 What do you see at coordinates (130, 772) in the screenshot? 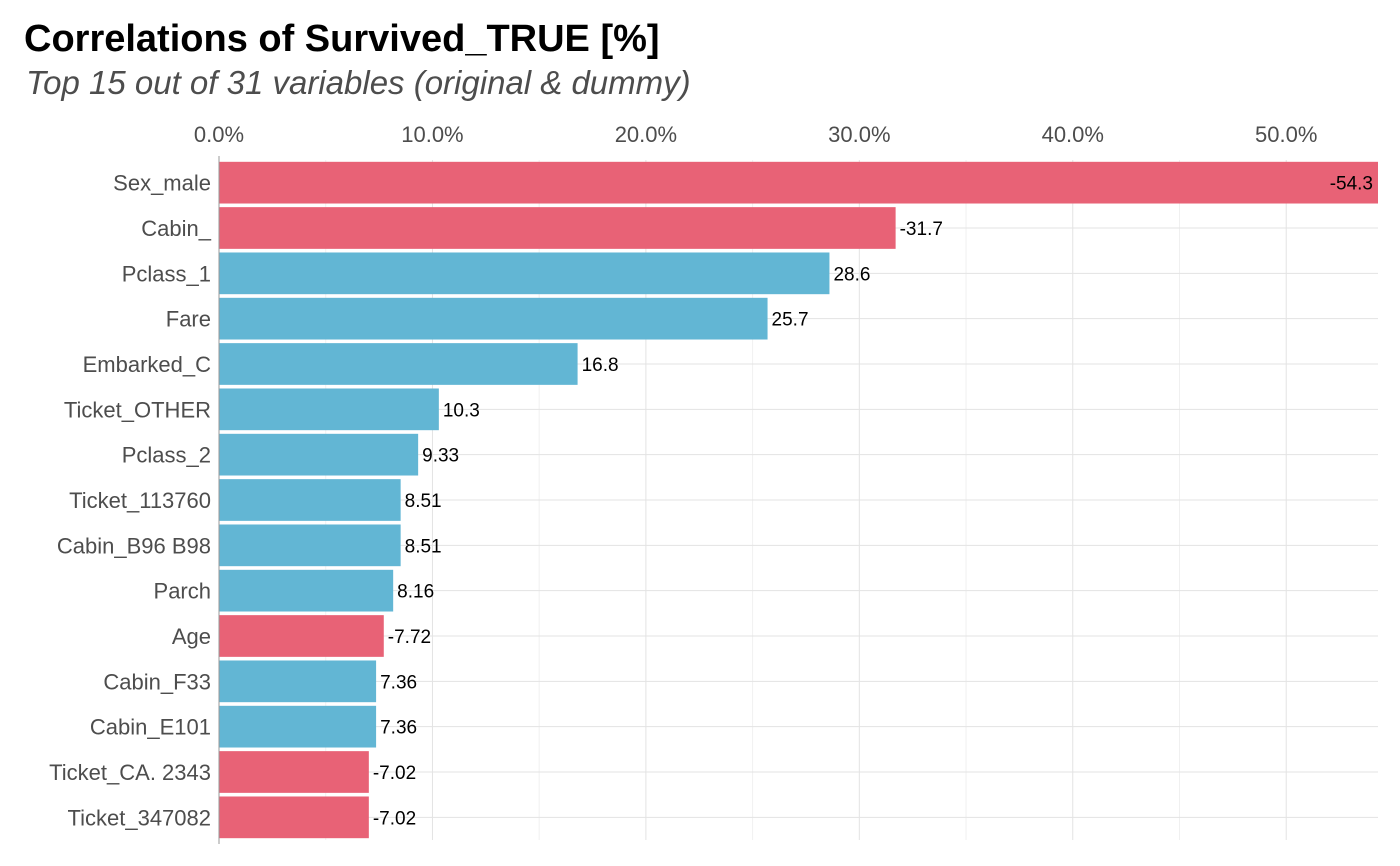
I see `category-label: Ticket_CA. 2343` at bounding box center [130, 772].